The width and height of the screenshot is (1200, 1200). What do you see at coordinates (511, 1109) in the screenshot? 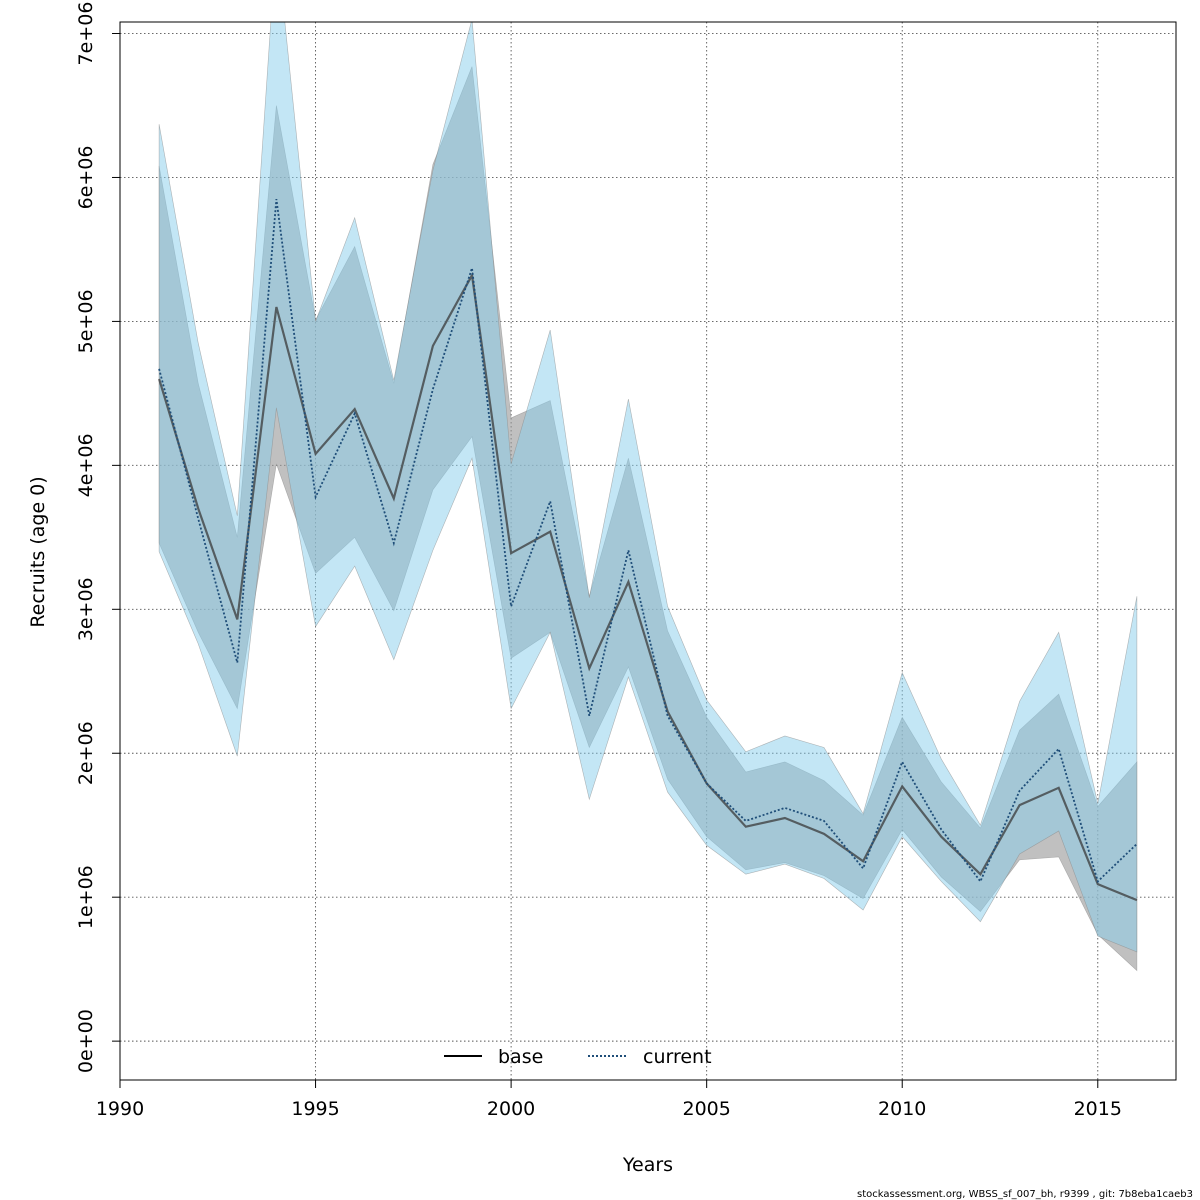
I see `x-tick-label: 2000` at bounding box center [511, 1109].